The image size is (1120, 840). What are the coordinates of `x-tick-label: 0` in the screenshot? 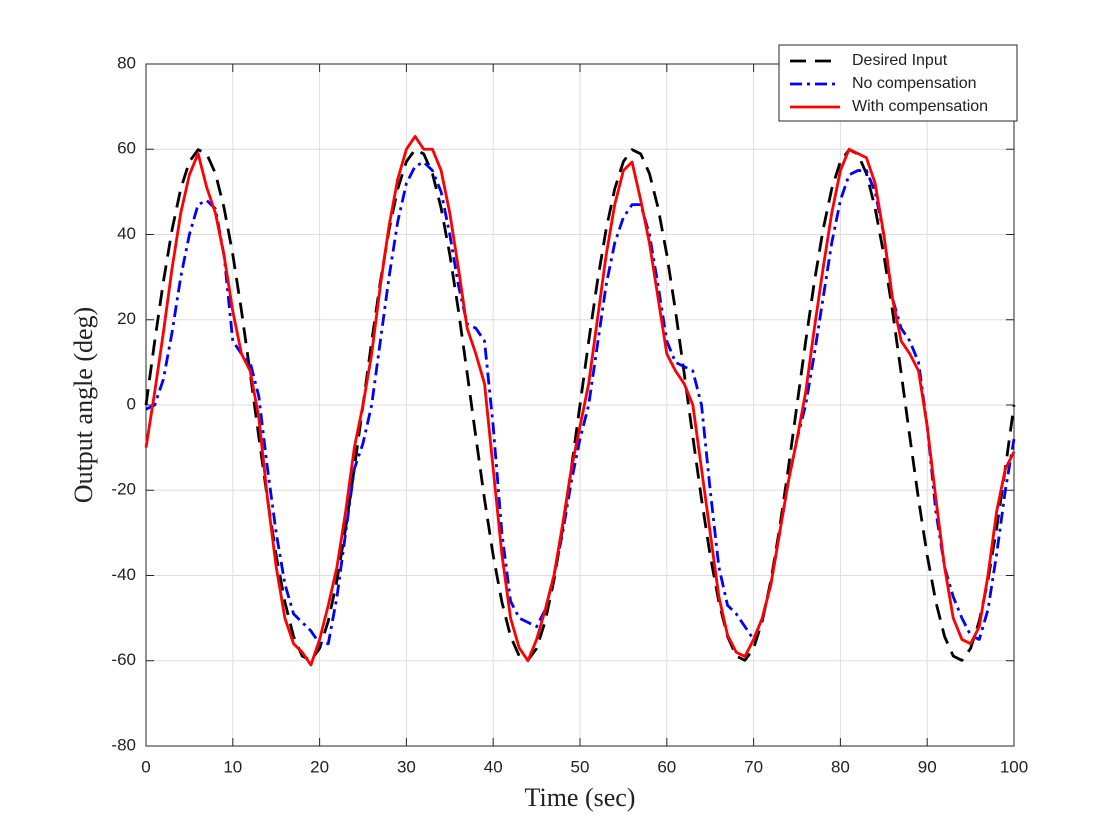 It's located at (145, 766).